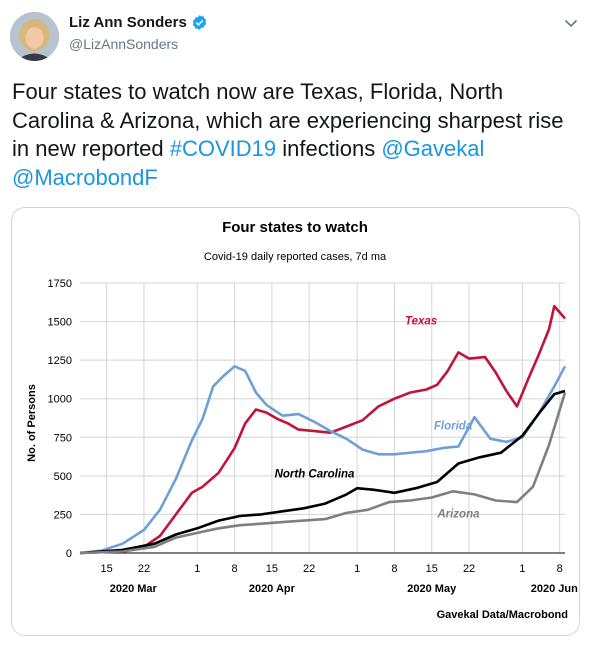  Describe the element at coordinates (134, 589) in the screenshot. I see `x-month-label: 2020 Mar` at that location.